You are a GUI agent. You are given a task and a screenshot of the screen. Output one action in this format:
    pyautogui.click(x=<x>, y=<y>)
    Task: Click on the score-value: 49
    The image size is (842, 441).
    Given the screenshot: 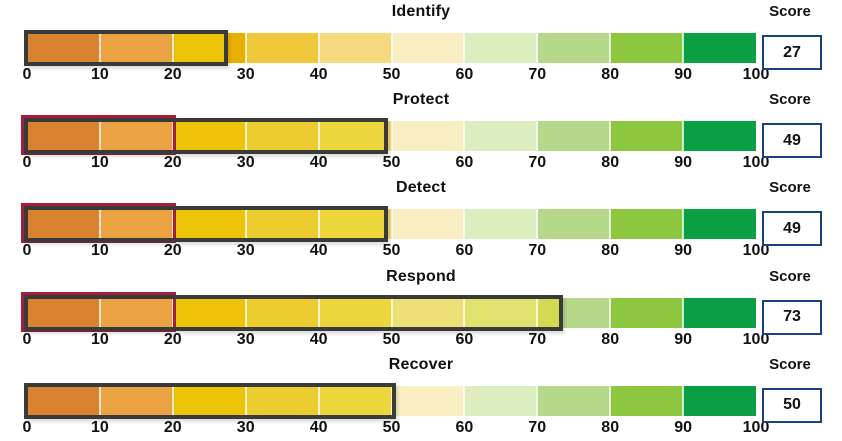 What is the action you would take?
    pyautogui.click(x=792, y=140)
    